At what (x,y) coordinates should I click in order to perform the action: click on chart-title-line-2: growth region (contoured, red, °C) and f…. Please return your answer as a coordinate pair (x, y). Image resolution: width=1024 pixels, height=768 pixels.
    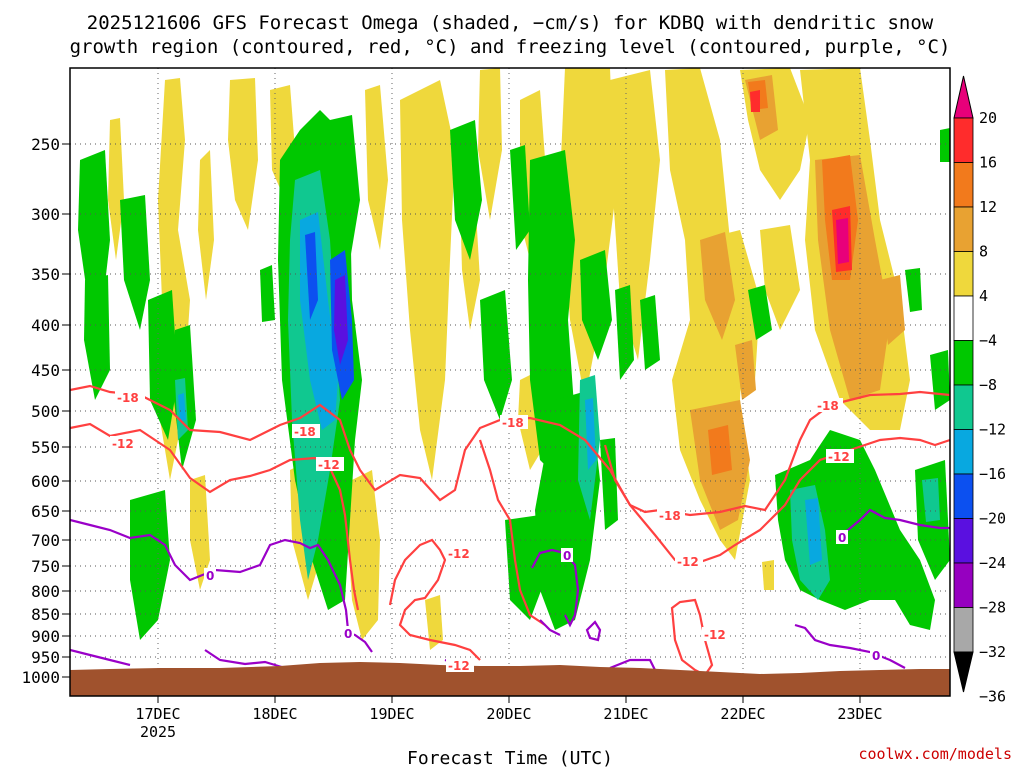
    Looking at the image, I should click on (510, 47).